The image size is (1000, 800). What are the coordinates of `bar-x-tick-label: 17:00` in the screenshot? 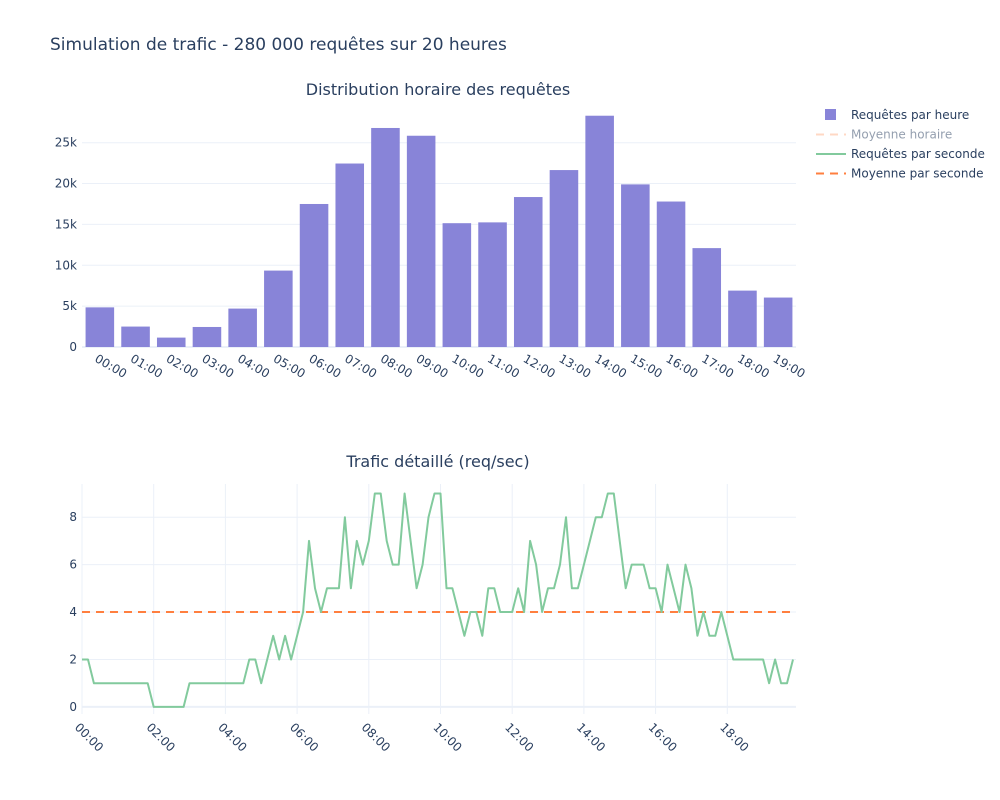 It's located at (717, 365).